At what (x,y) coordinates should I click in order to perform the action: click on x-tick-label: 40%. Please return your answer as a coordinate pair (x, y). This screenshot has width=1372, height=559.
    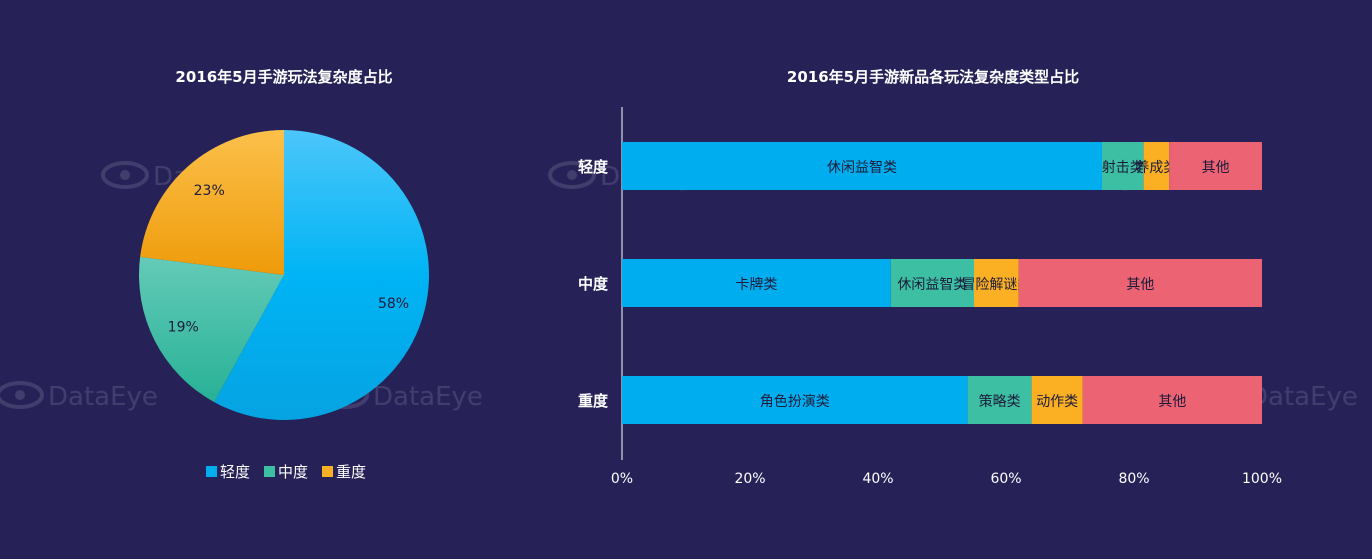
    Looking at the image, I should click on (877, 479).